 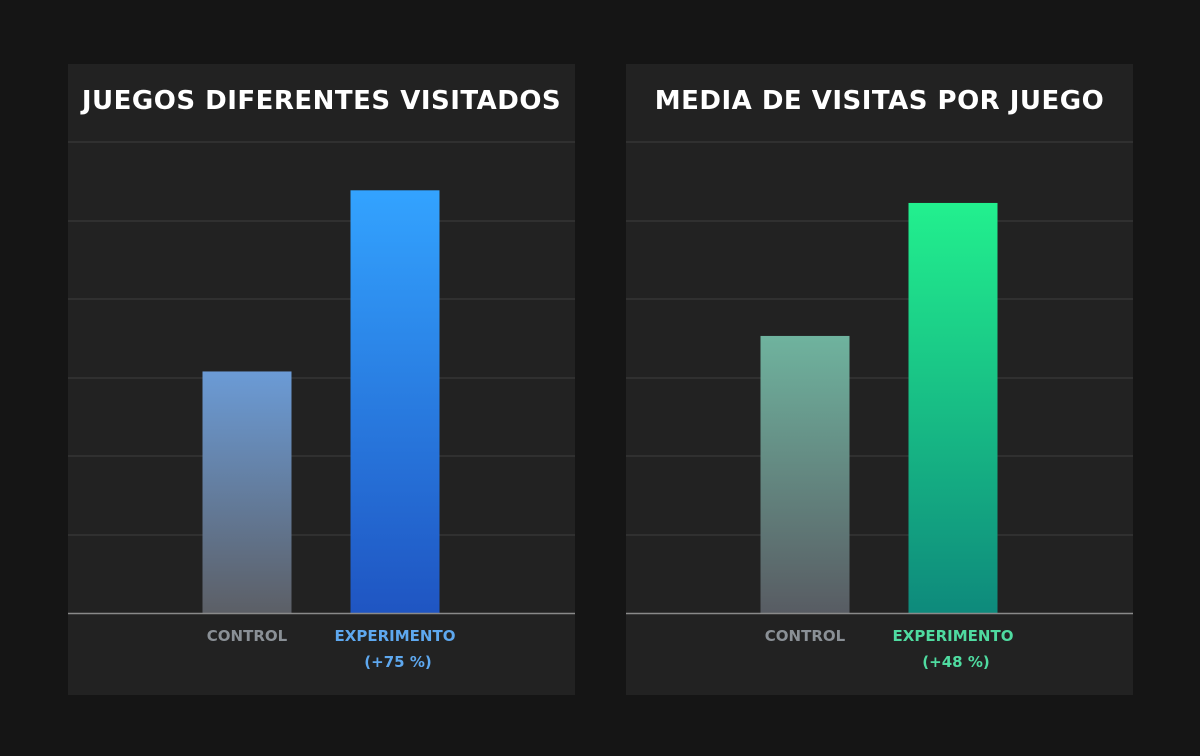 I want to click on change-percent-label: (+48 %), so click(x=955, y=662).